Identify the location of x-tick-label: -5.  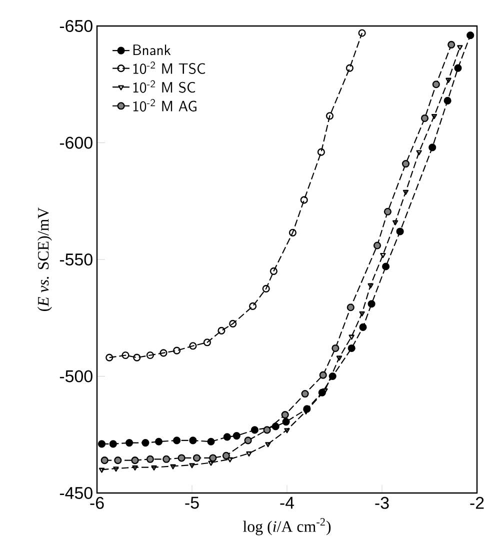
(192, 502).